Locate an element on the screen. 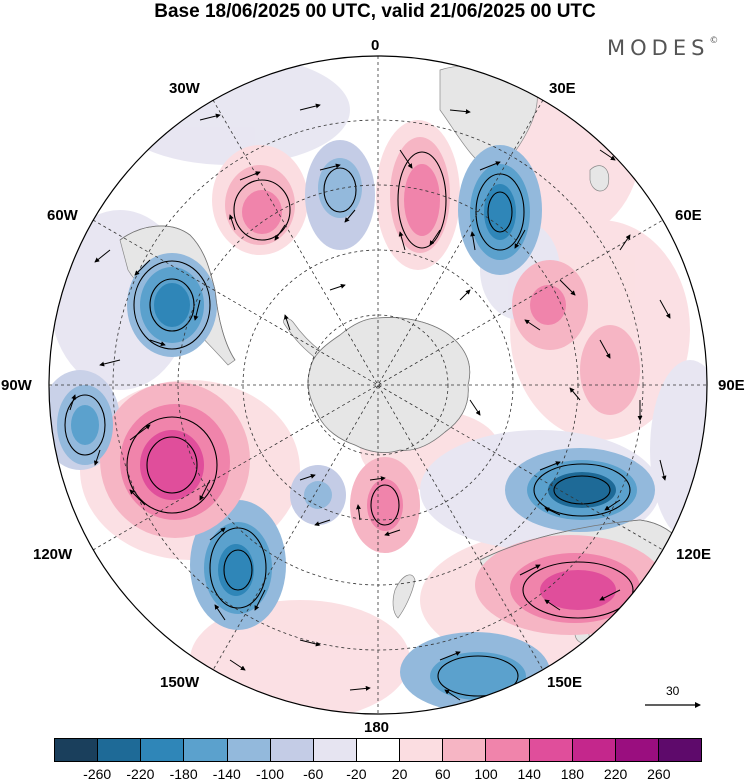 This screenshot has height=783, width=750. colorbar-tick-label: -100 is located at coordinates (270, 774).